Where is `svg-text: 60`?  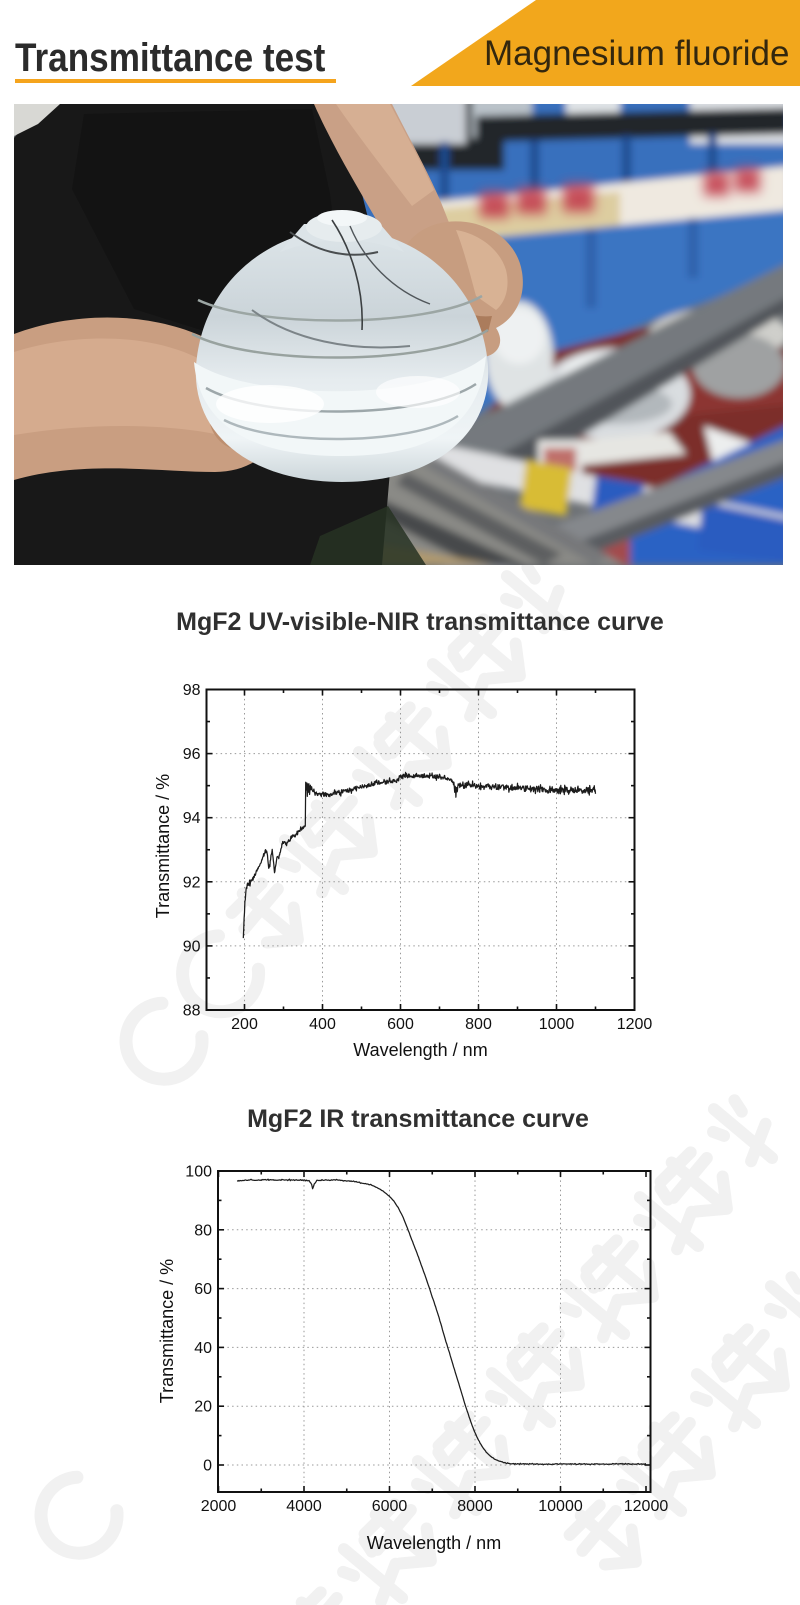 svg-text: 60 is located at coordinates (203, 1289).